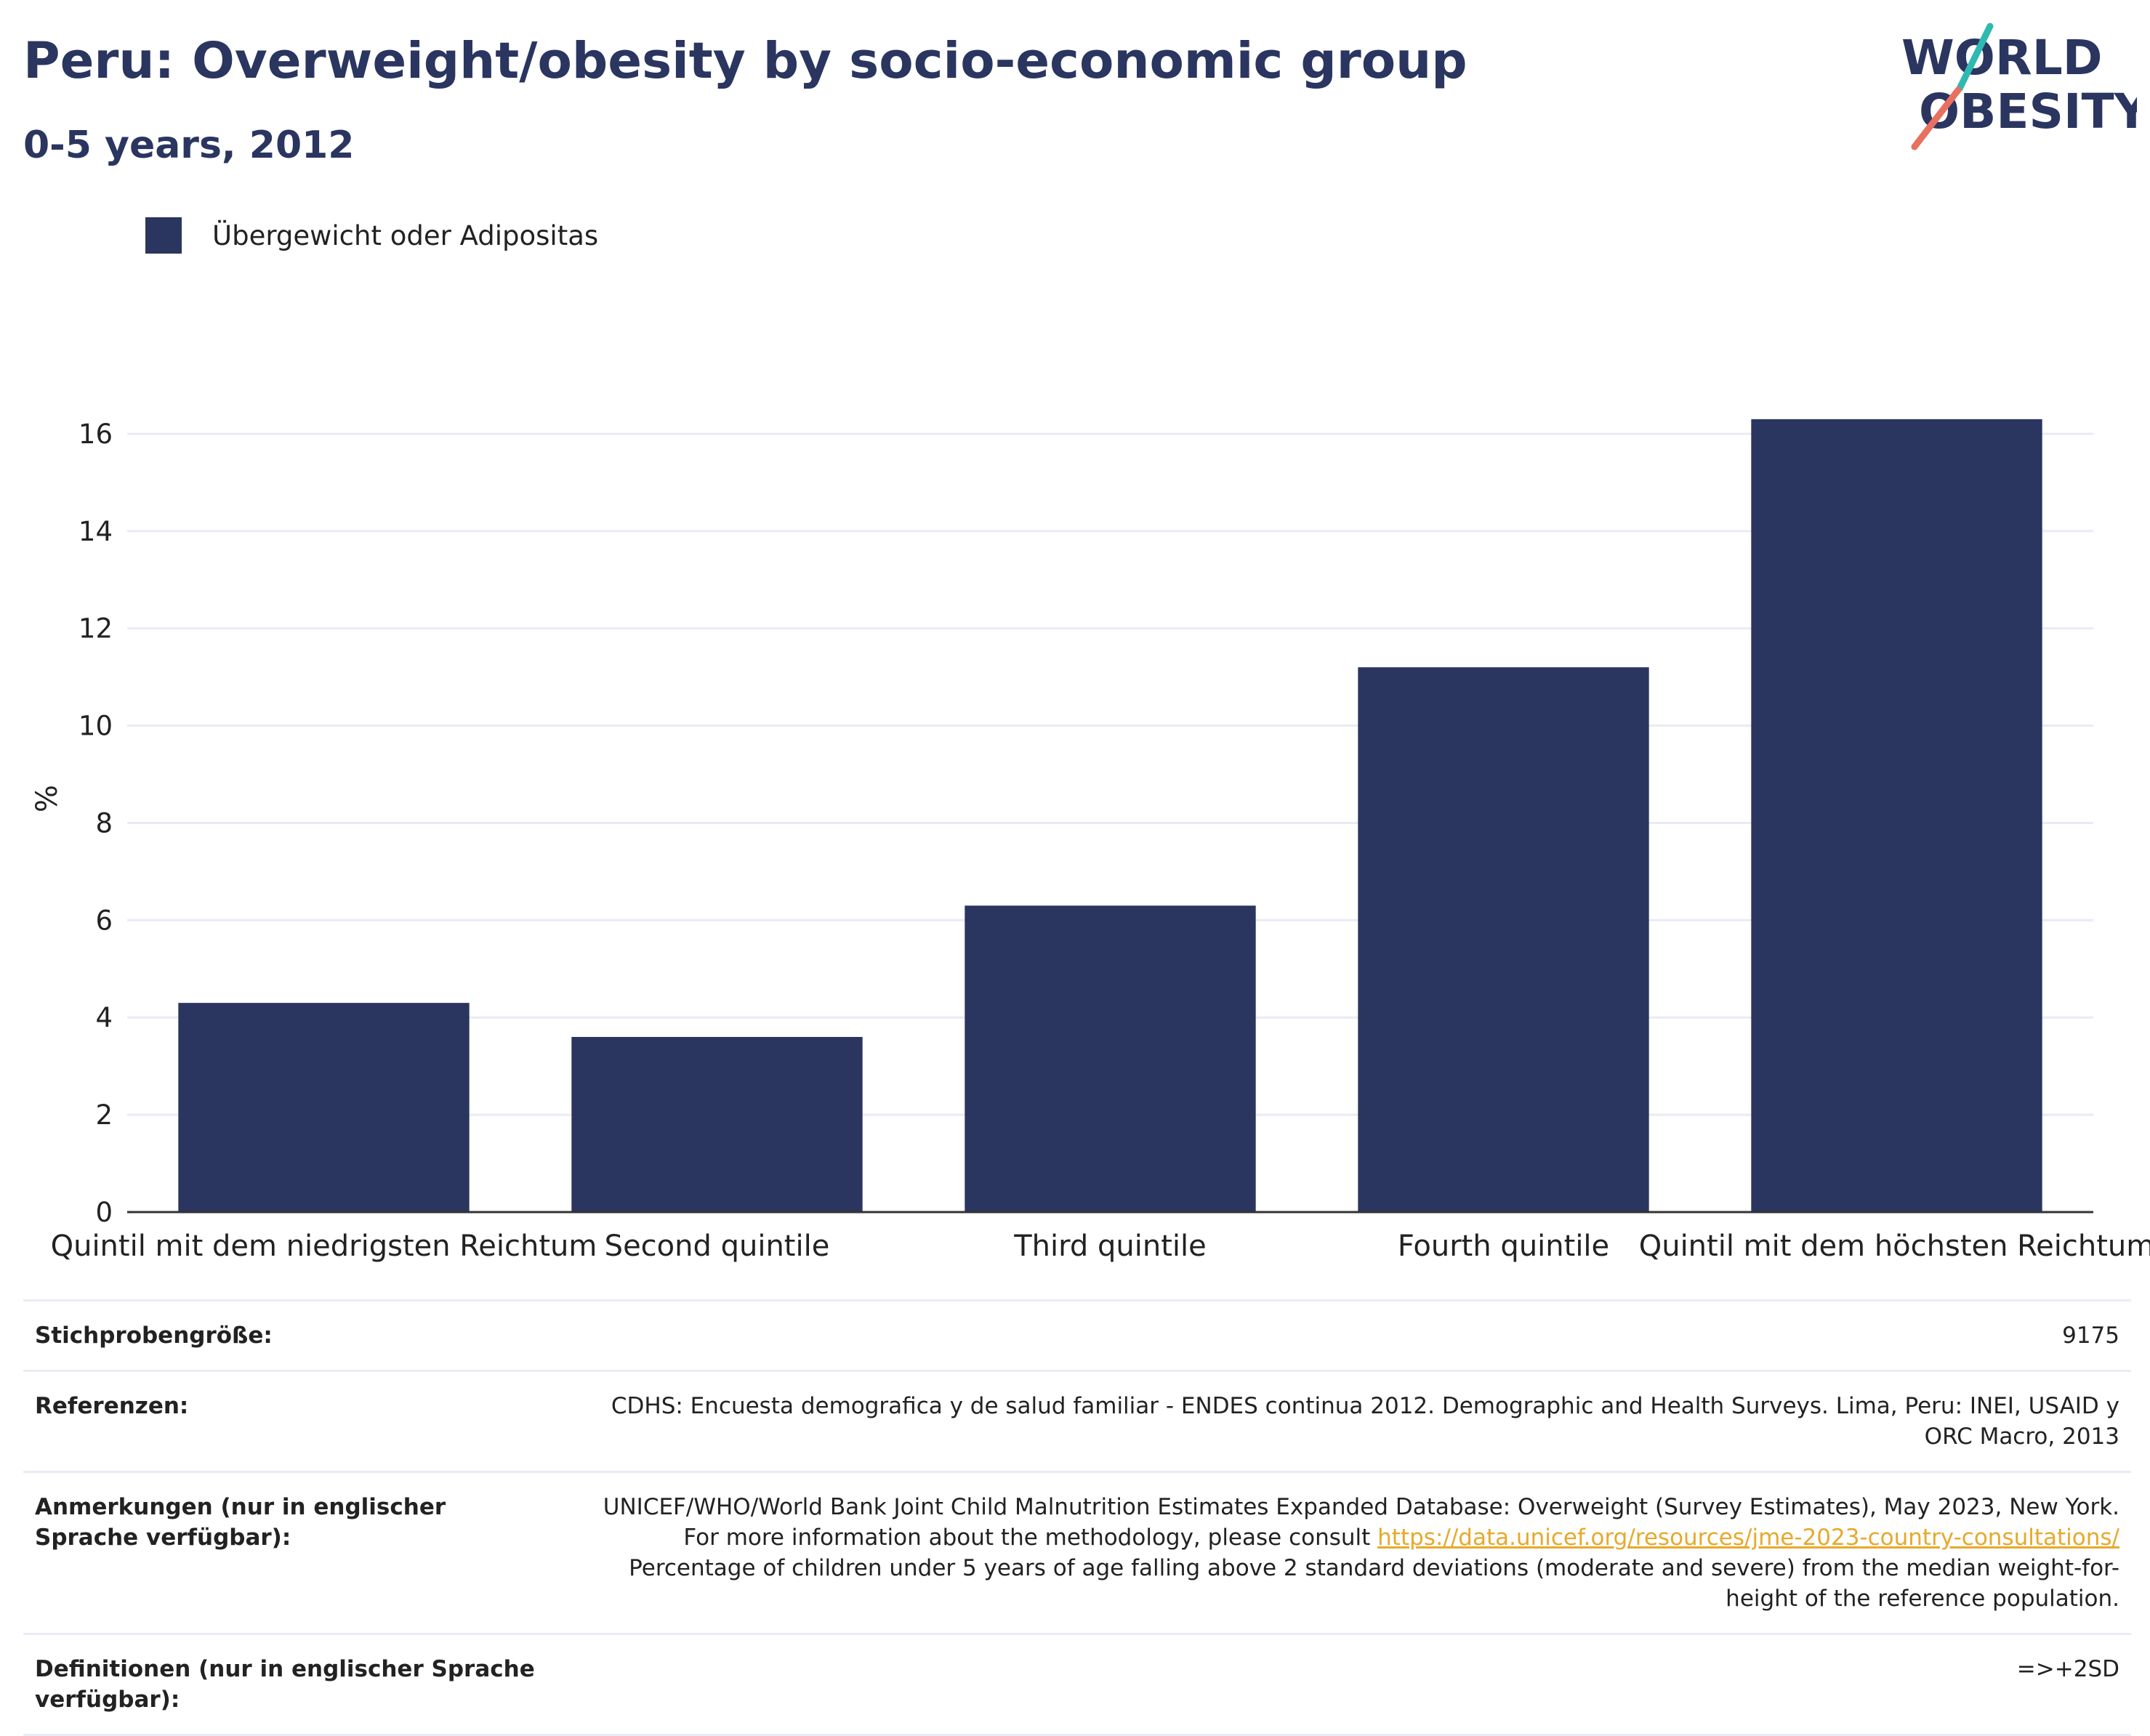 The width and height of the screenshot is (2150, 1736). Describe the element at coordinates (2002, 58) in the screenshot. I see `logo-line1: WORLD` at that location.